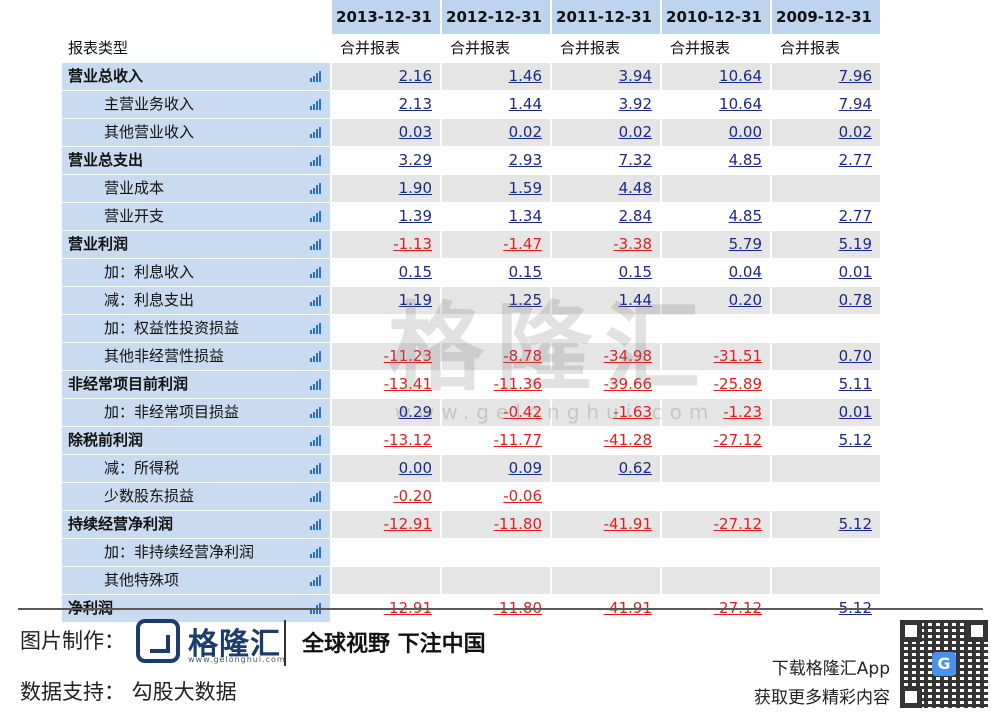 Image resolution: width=1000 pixels, height=720 pixels. What do you see at coordinates (911, 631) in the screenshot?
I see `qr-corner` at bounding box center [911, 631].